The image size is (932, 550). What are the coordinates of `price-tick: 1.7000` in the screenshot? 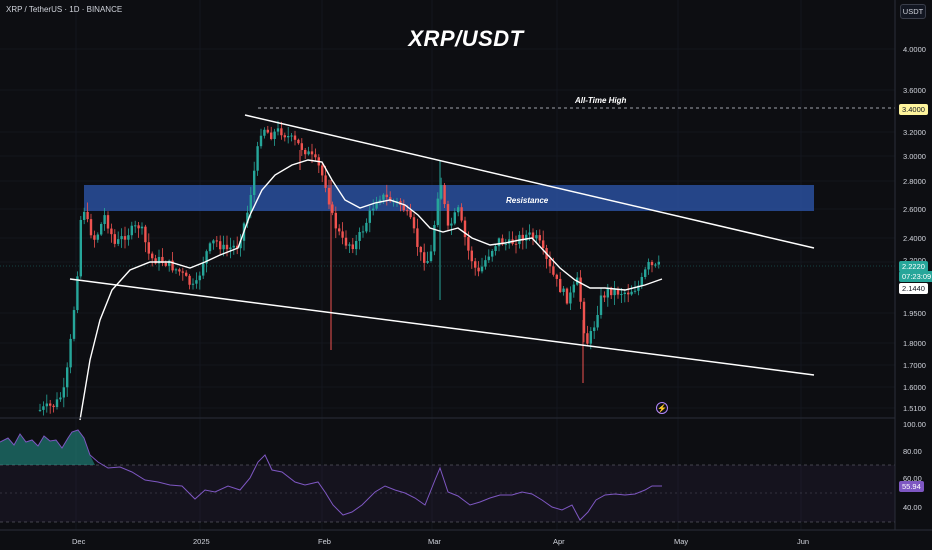 It's located at (914, 365).